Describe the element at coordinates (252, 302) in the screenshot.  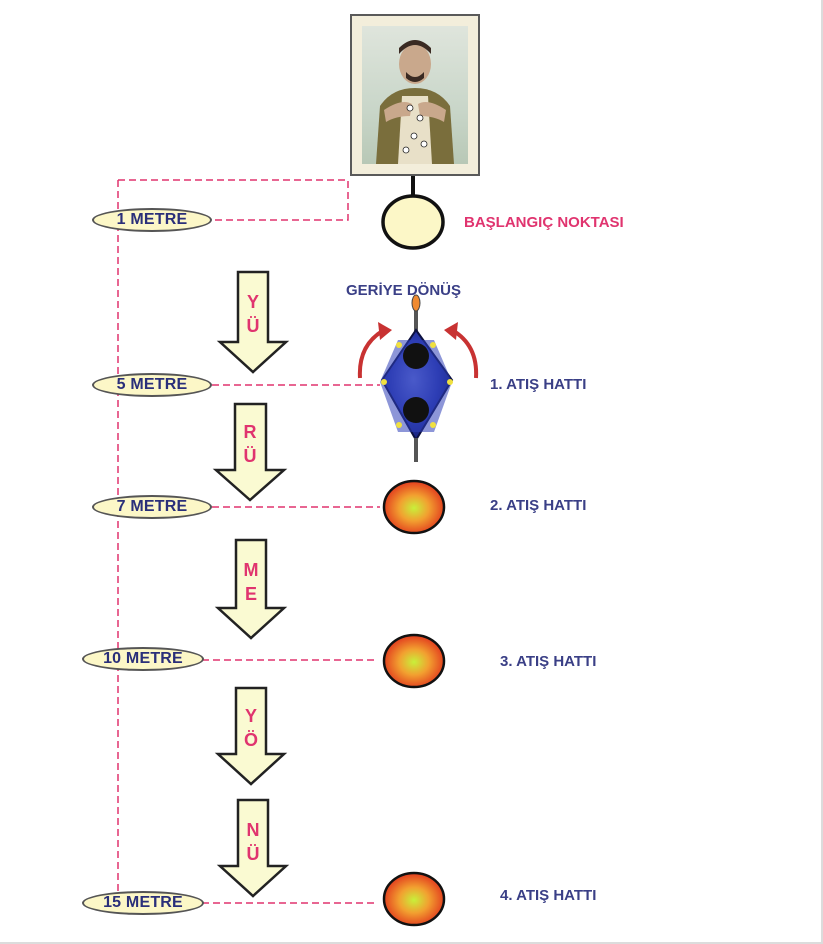
I see `arrow-1-letter-1: Y` at that location.